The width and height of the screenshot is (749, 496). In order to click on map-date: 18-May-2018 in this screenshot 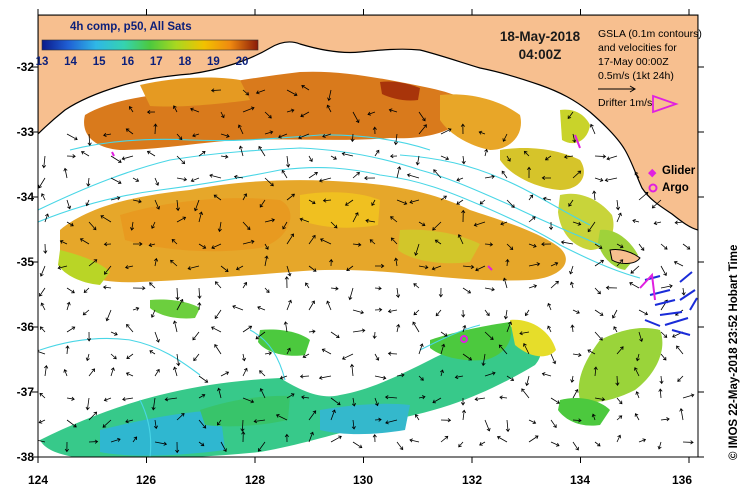, I will do `click(540, 36)`.